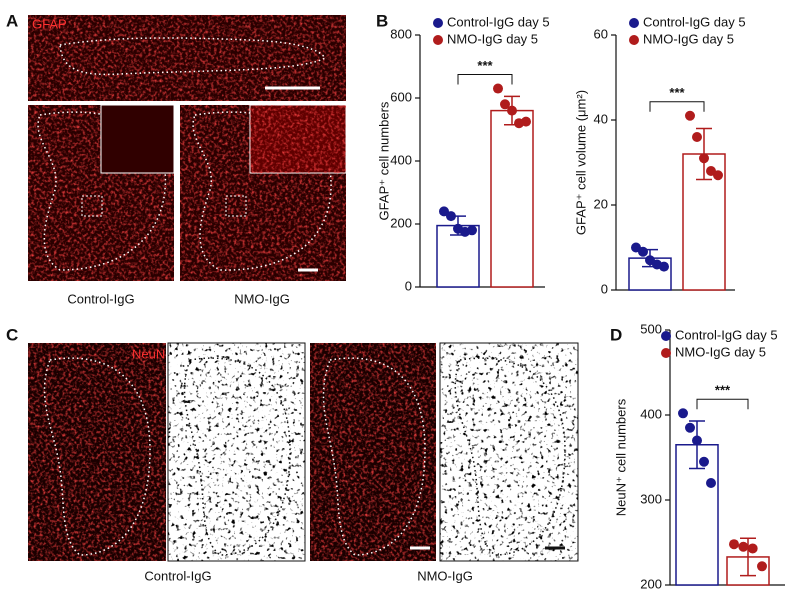 This screenshot has width=791, height=603. What do you see at coordinates (148, 353) in the screenshot?
I see `image-label: NeuN` at bounding box center [148, 353].